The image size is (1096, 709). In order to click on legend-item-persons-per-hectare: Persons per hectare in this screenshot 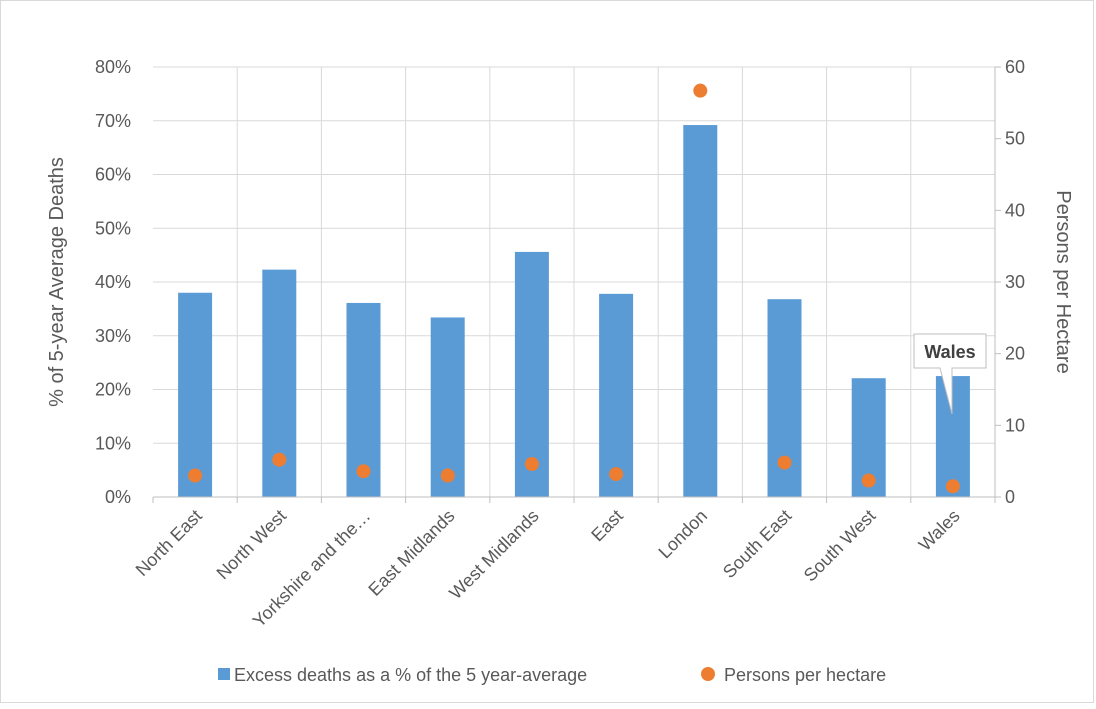, I will do `click(793, 675)`.